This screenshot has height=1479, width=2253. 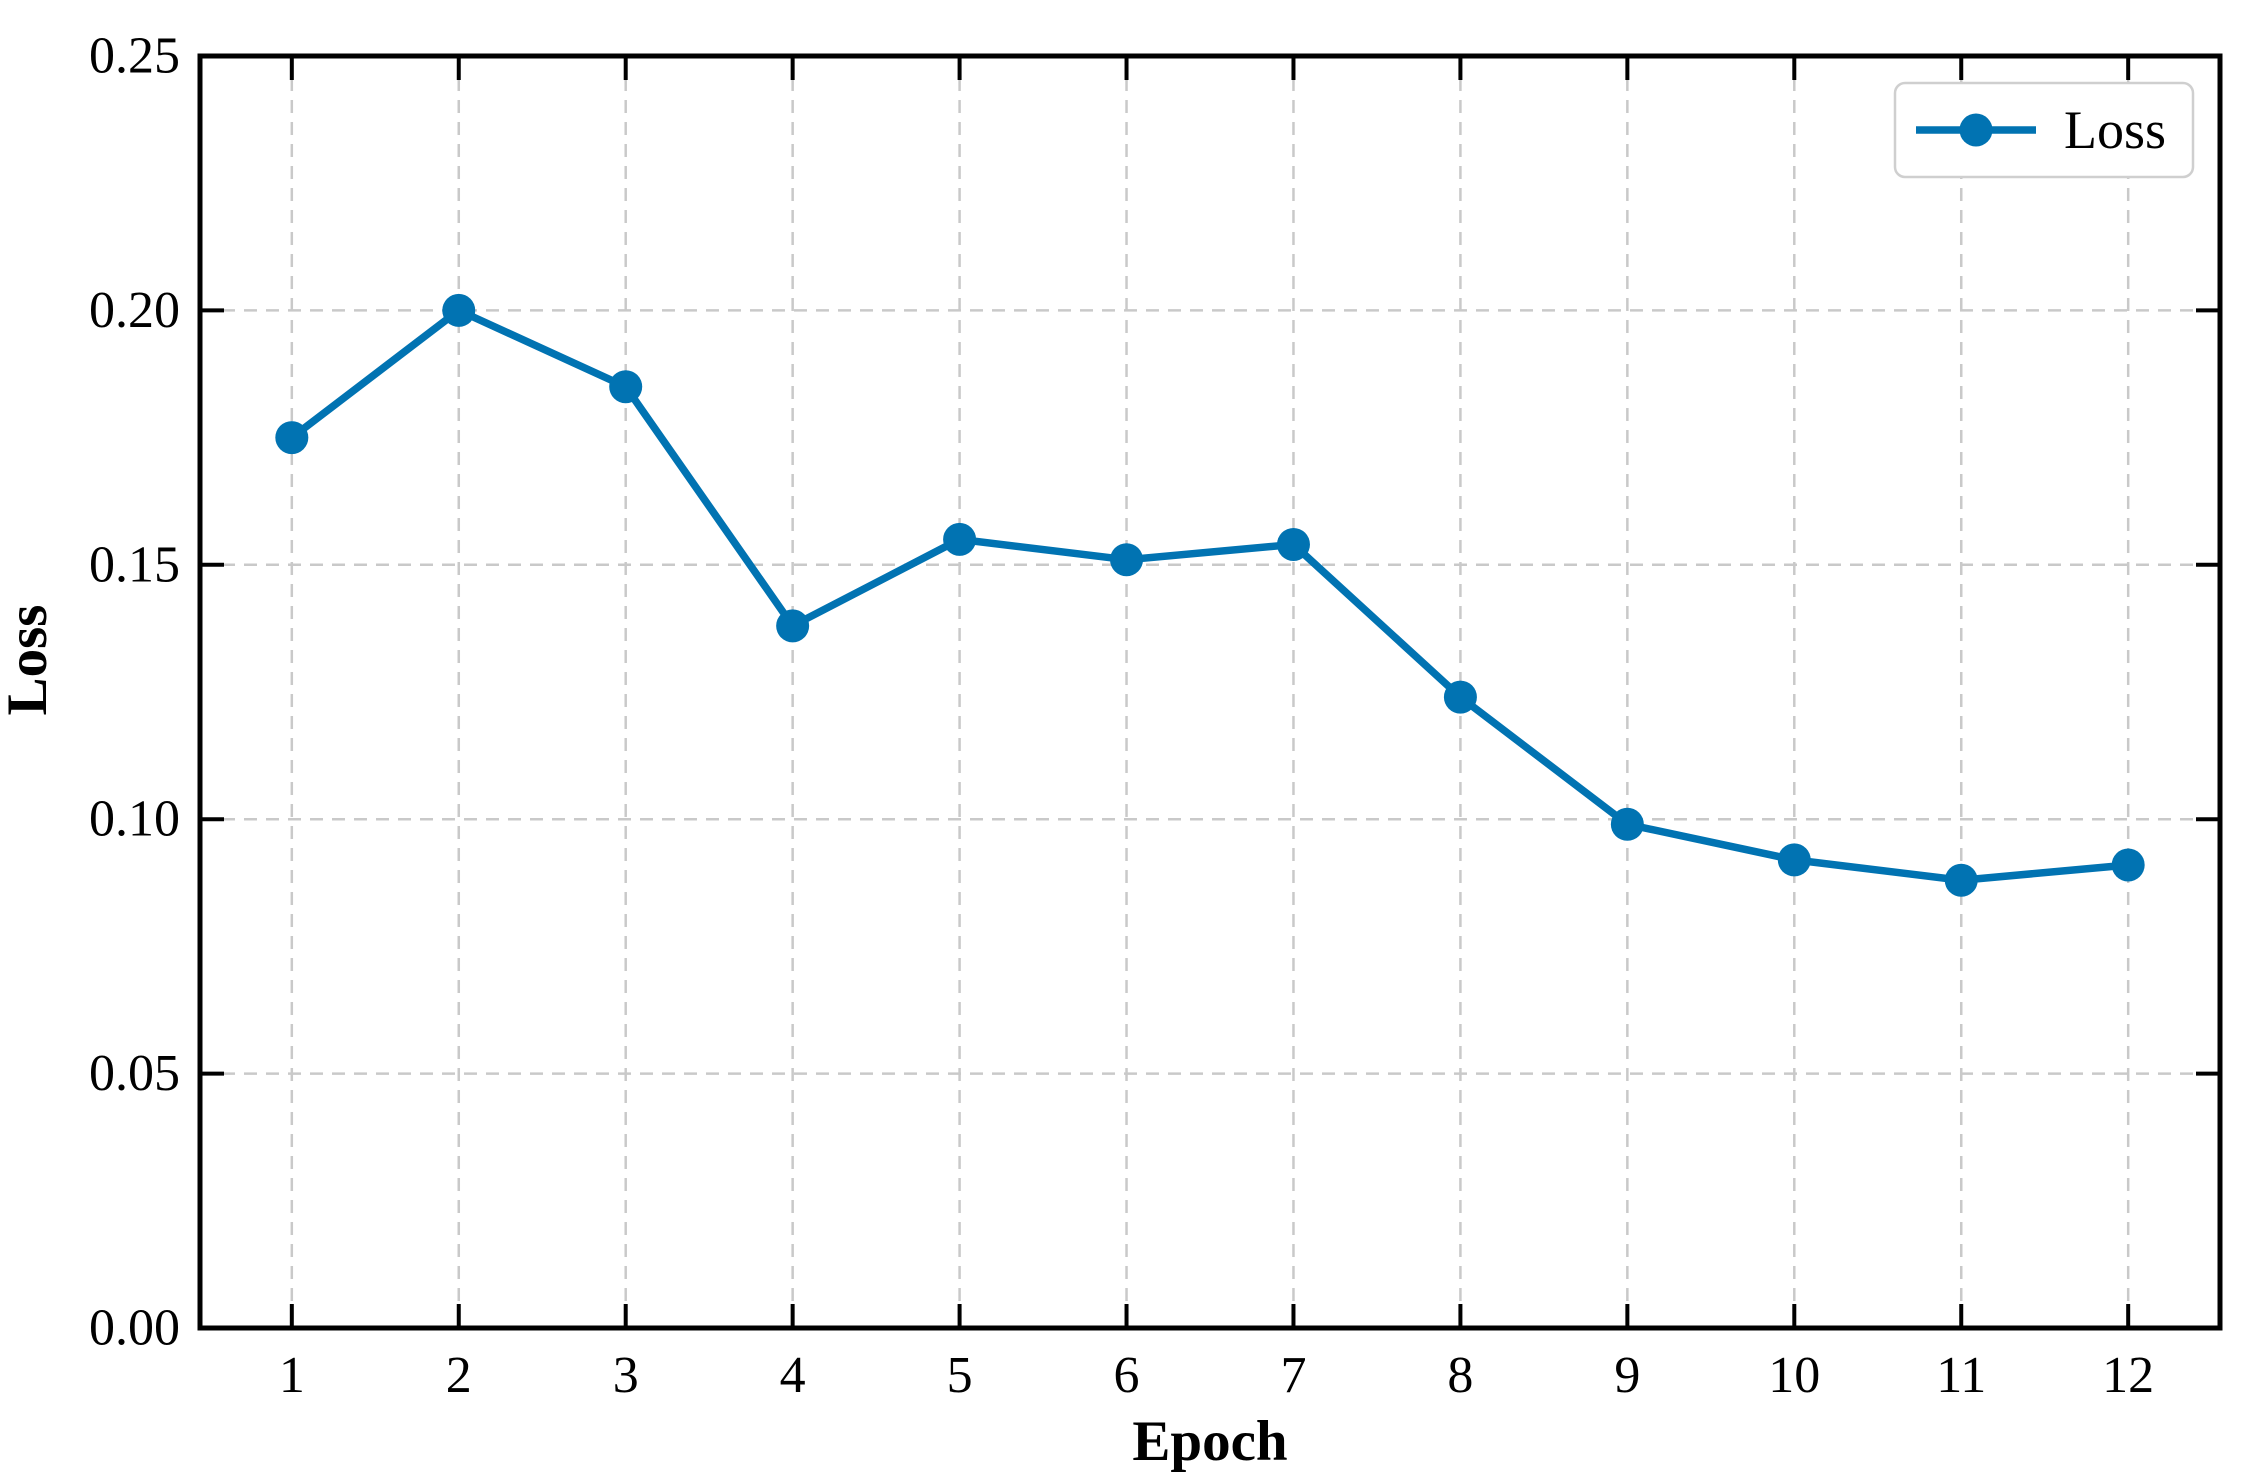 I want to click on y-tick-label: 0.00, so click(x=134, y=1328).